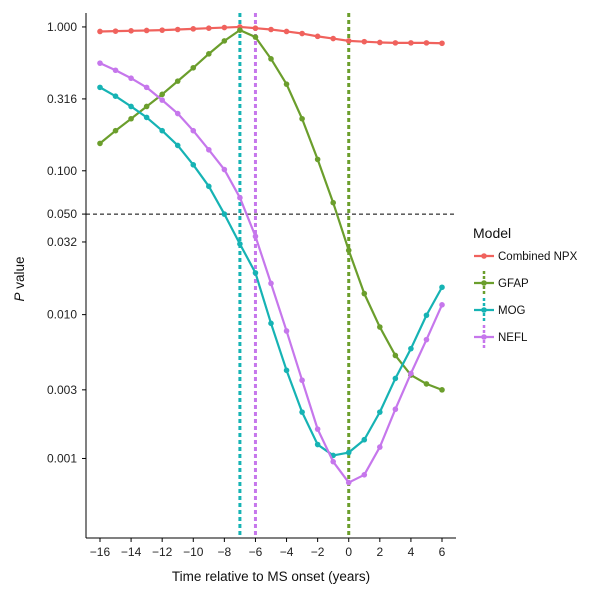 The height and width of the screenshot is (589, 595). Describe the element at coordinates (484, 256) in the screenshot. I see `legend-marker-combined-npx` at that location.